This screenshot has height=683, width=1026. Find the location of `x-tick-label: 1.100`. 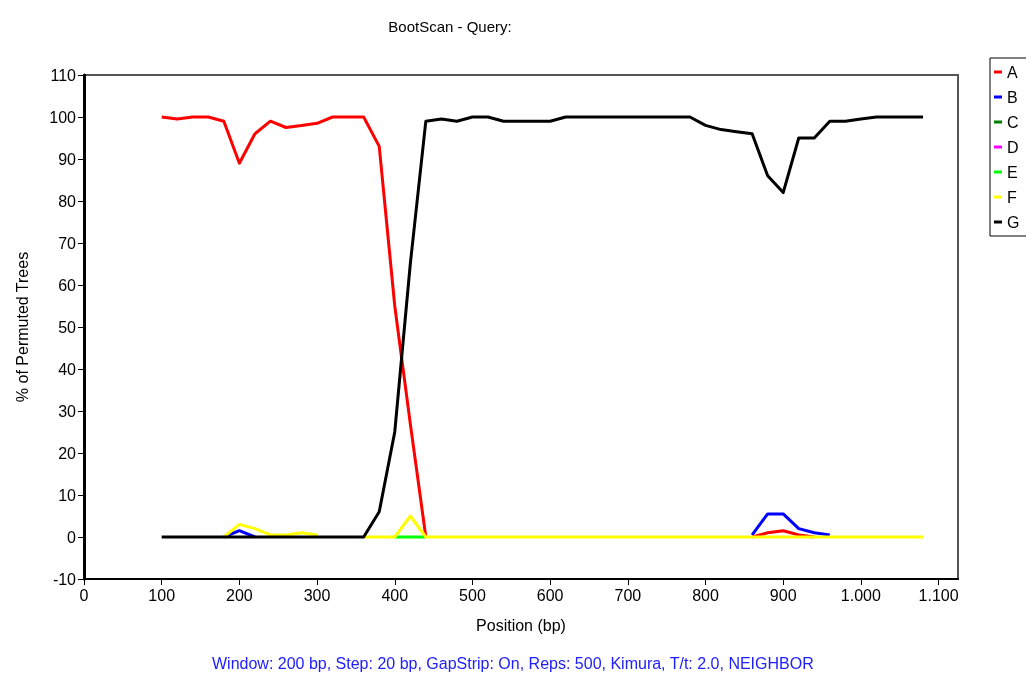

x-tick-label: 1.100 is located at coordinates (938, 595).